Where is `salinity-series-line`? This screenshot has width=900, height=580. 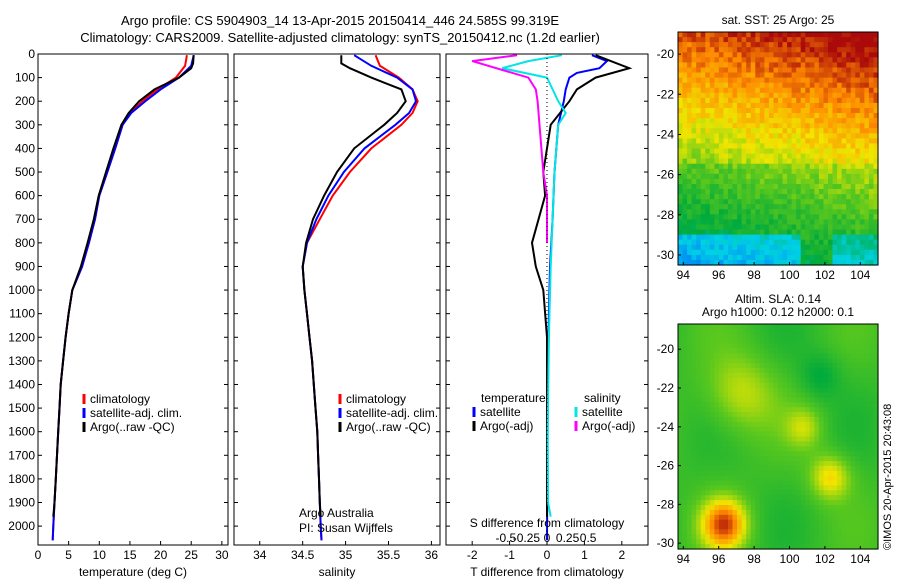 salinity-series-line is located at coordinates (354, 286).